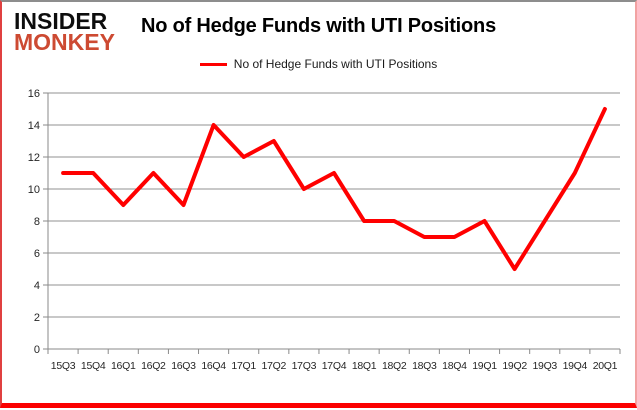  Describe the element at coordinates (304, 366) in the screenshot. I see `x-axis-label: 17Q3` at that location.